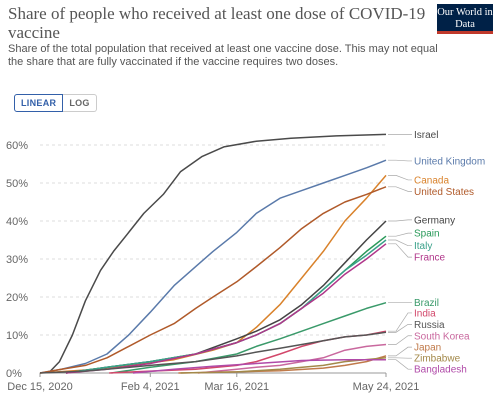 The image size is (498, 400). I want to click on series-label-spain: Spain, so click(427, 234).